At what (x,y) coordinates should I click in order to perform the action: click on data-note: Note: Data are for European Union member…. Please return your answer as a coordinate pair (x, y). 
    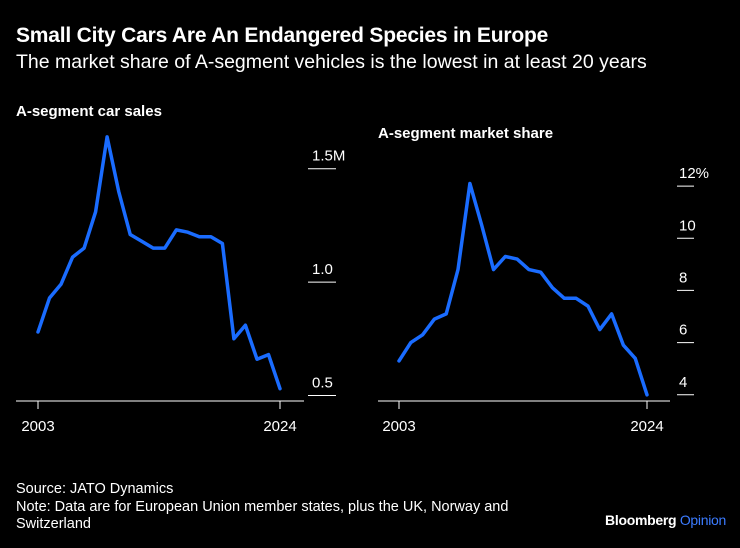
    Looking at the image, I should click on (262, 515).